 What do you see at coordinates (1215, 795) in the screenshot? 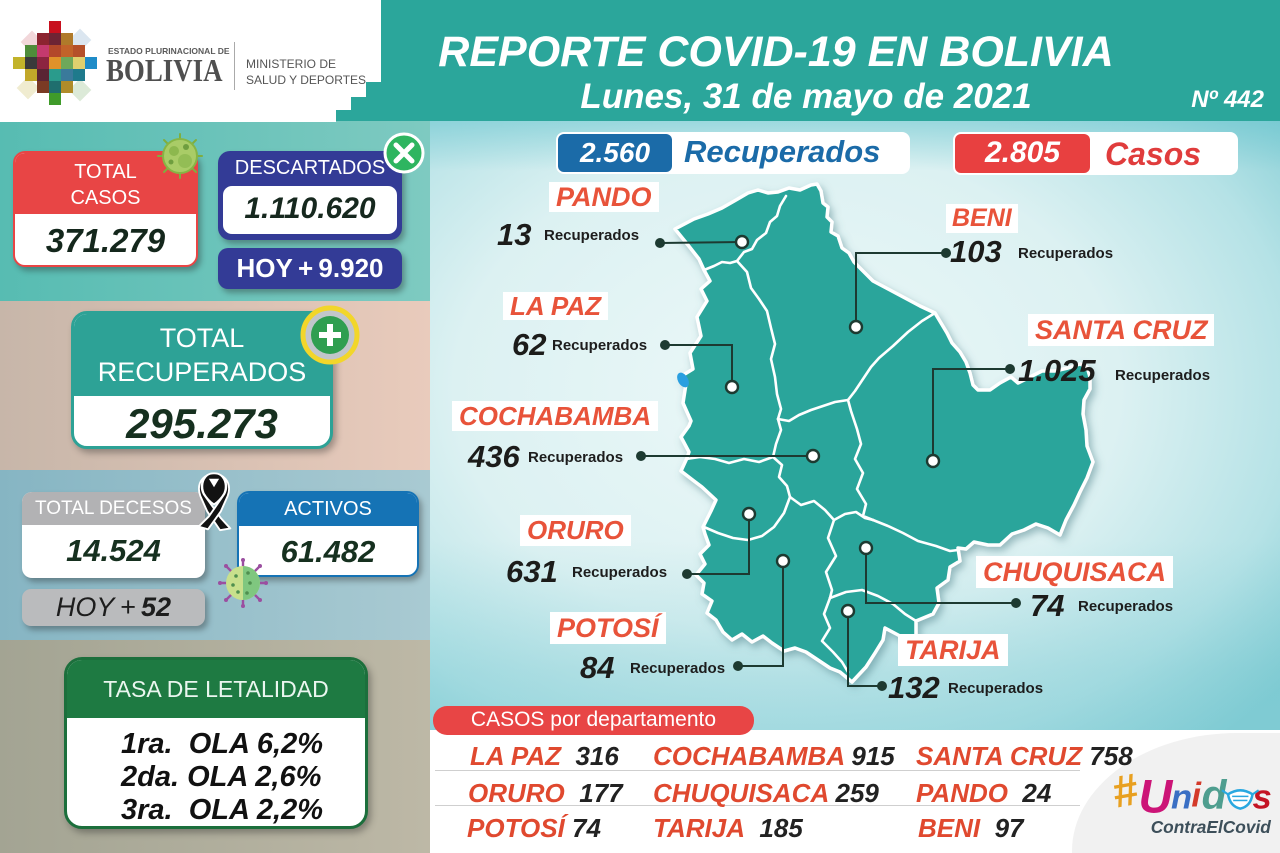
I see `svg-text: d` at bounding box center [1215, 795].